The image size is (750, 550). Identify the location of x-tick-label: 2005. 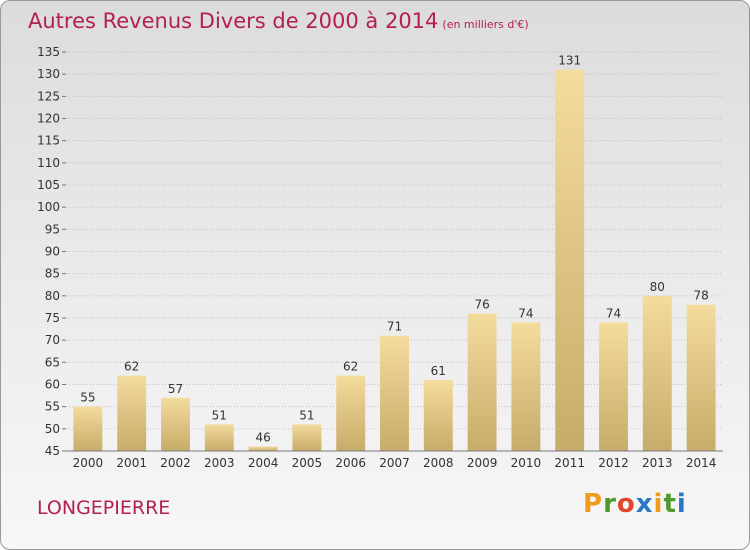
(307, 463).